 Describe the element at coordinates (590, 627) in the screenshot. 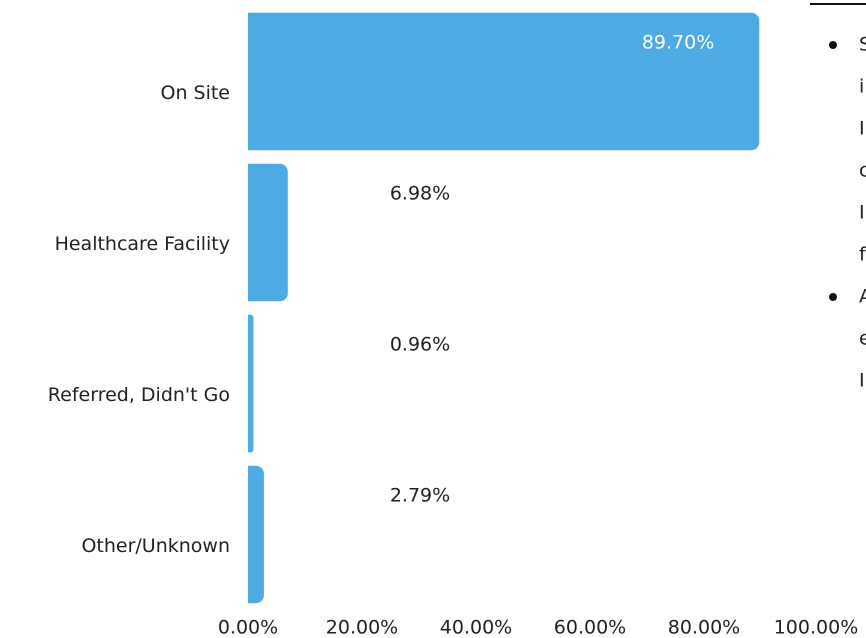

I see `x-tick-label: 60.00%` at that location.